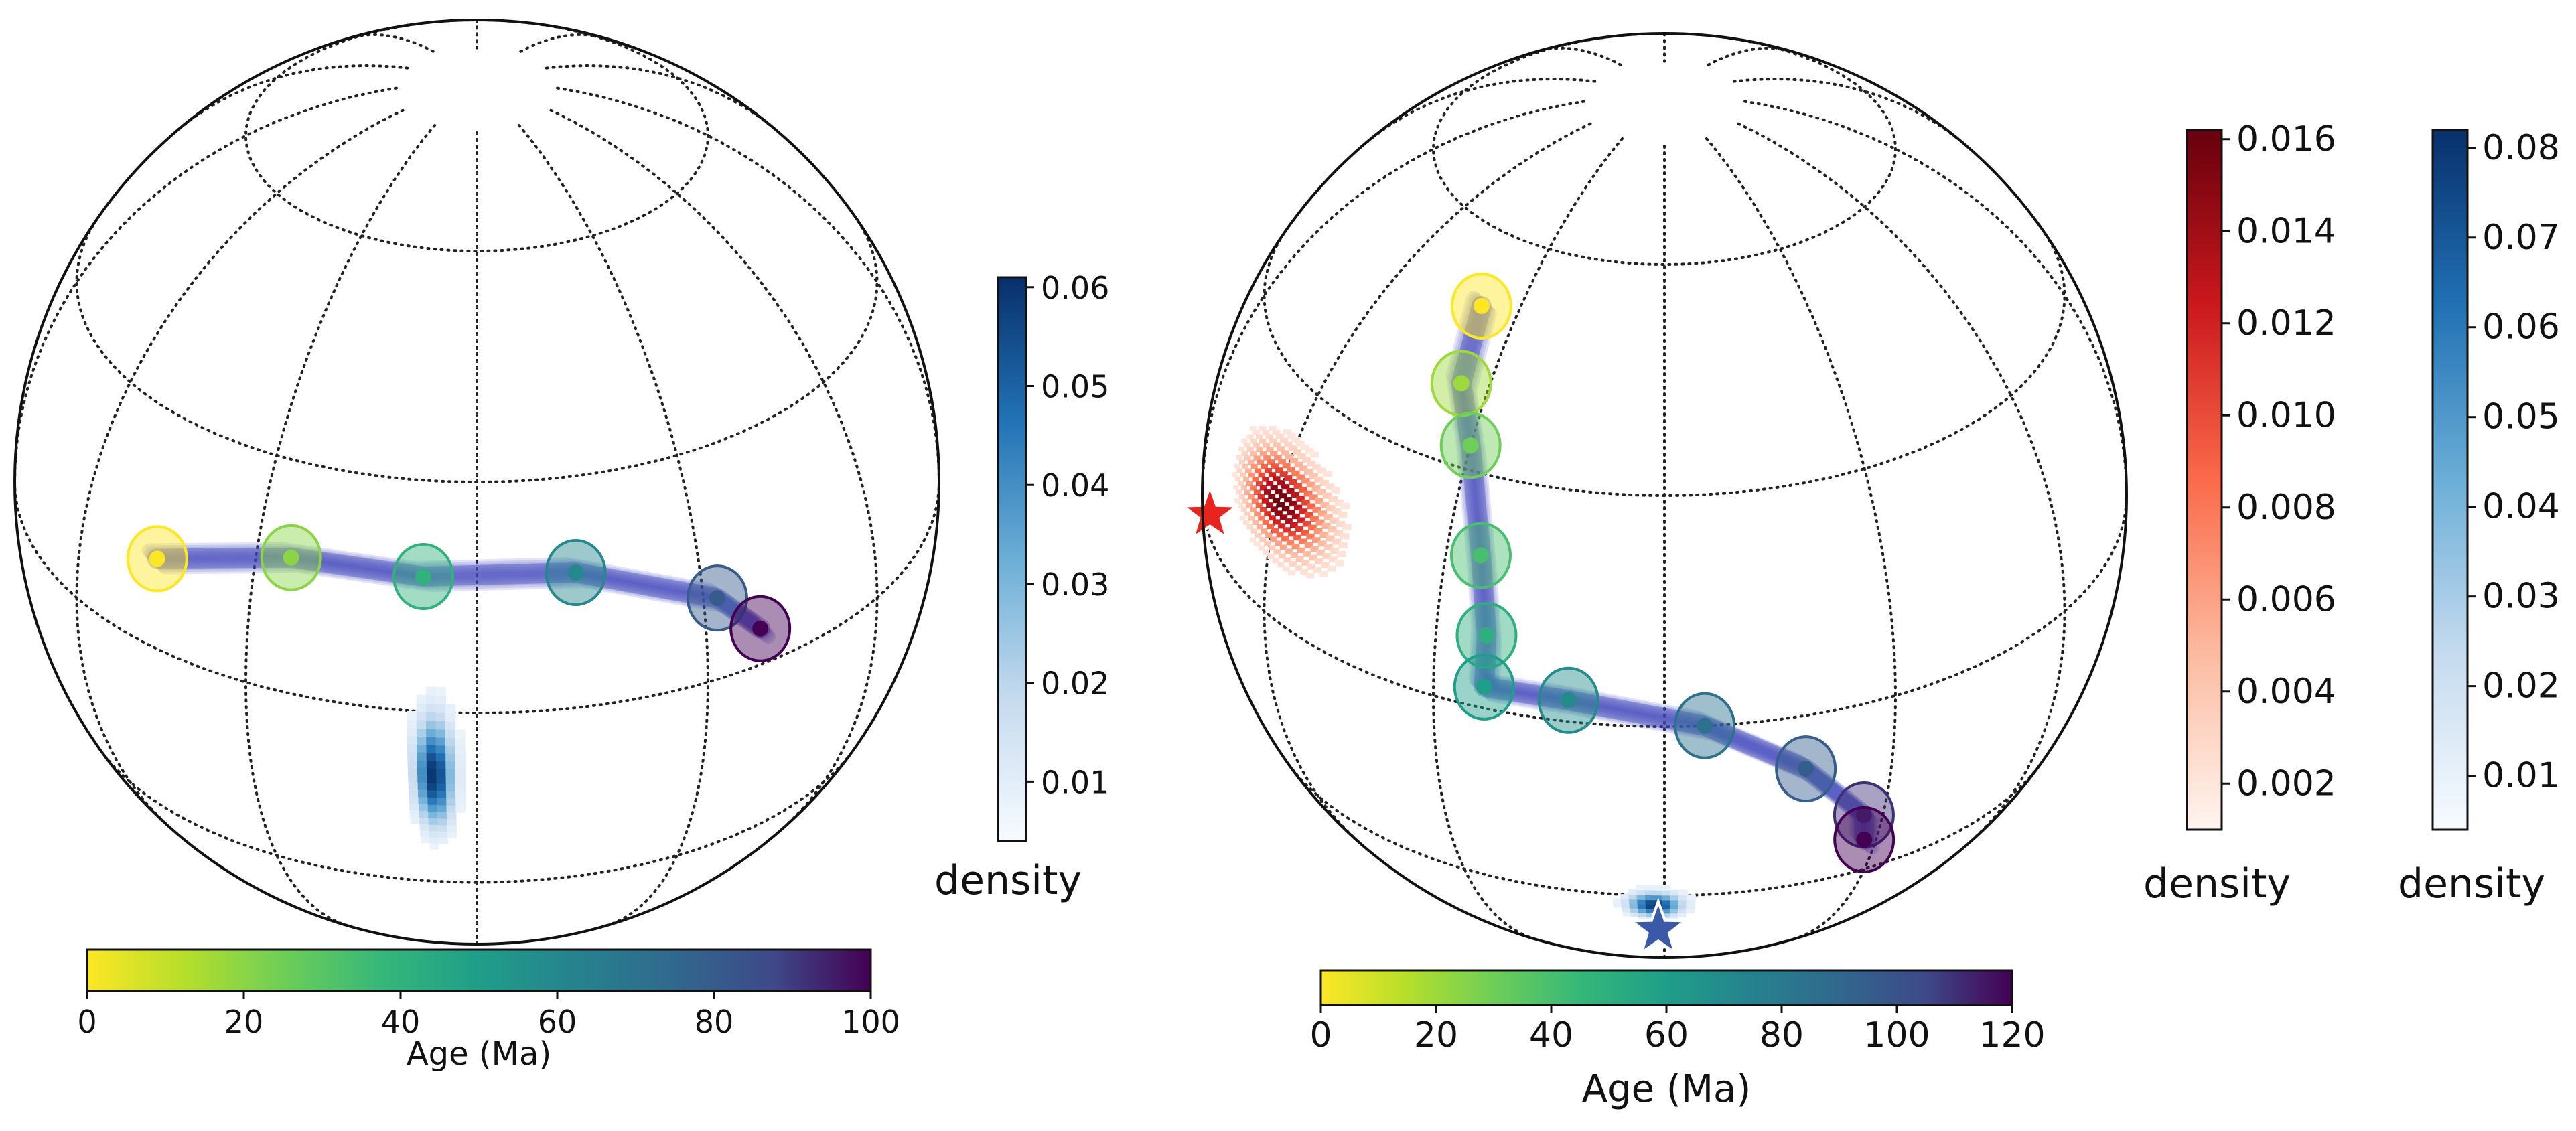 The width and height of the screenshot is (2576, 1131). I want to click on colorbar-tick-label: 40, so click(1551, 1035).